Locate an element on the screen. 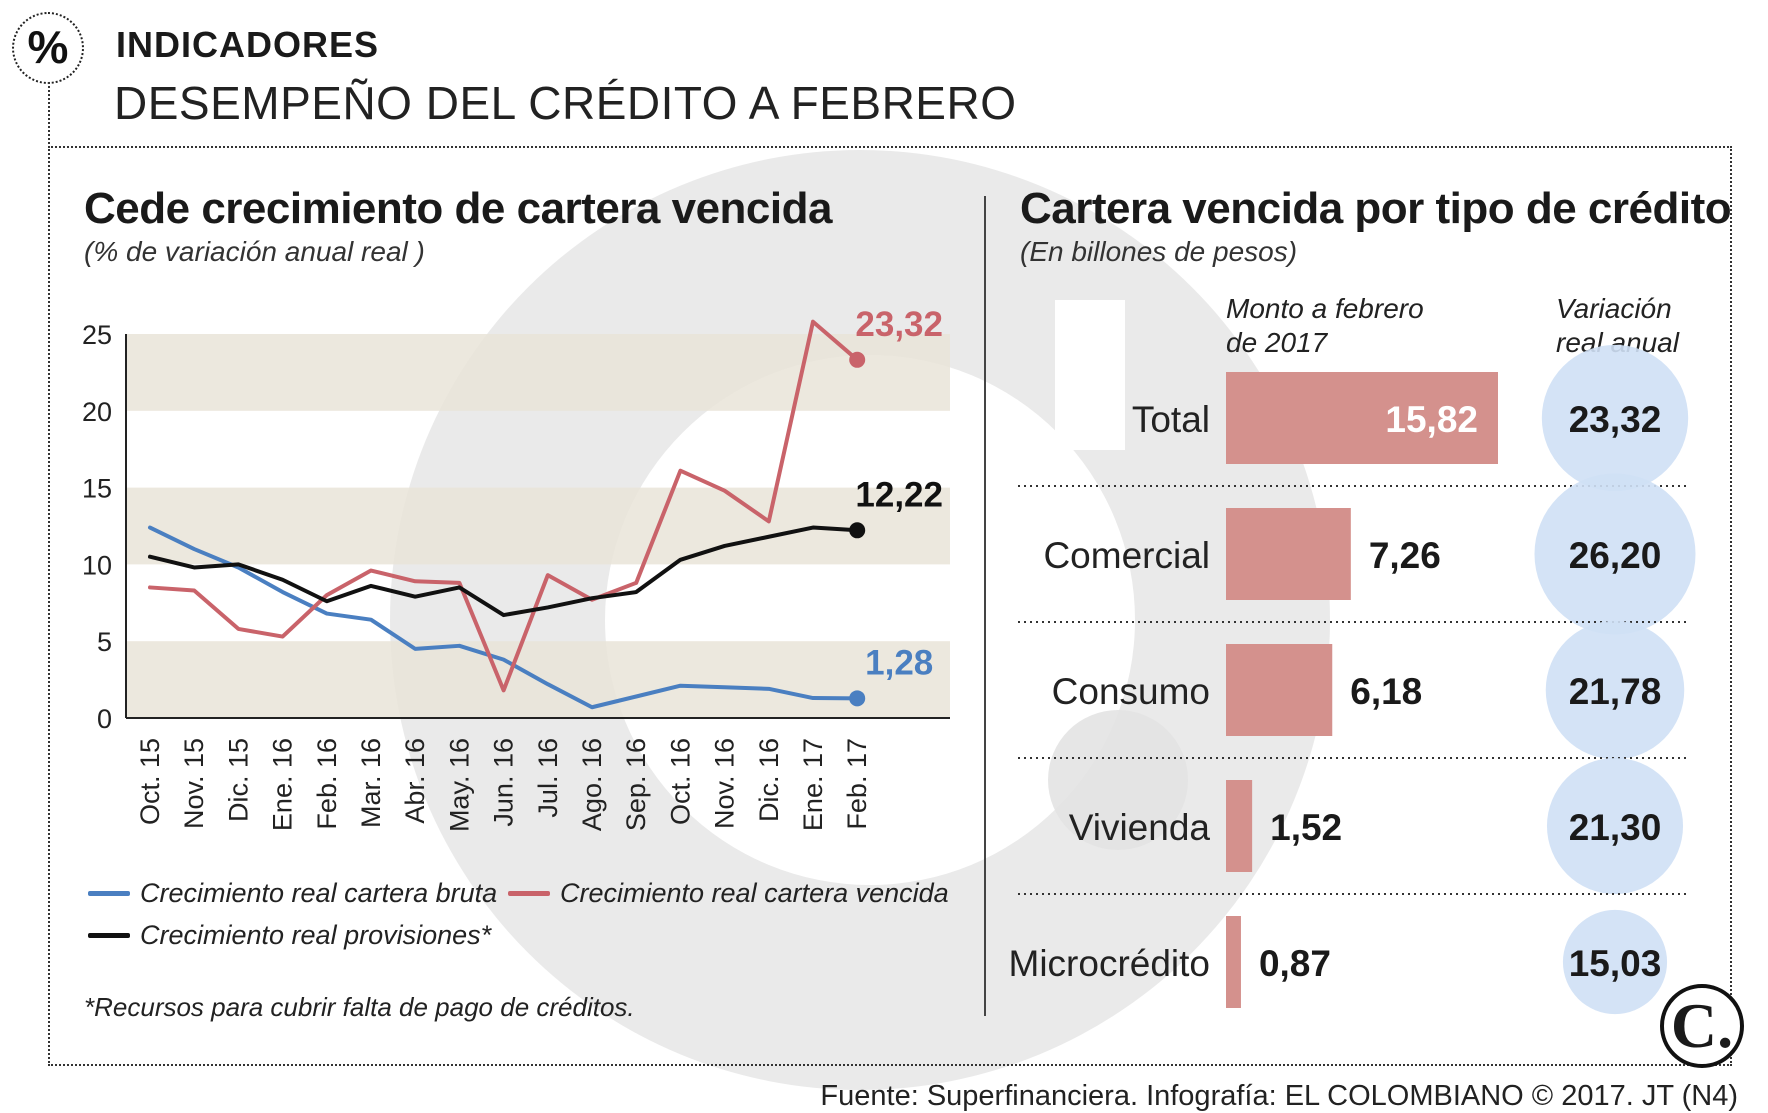  variation-label-2: 21,78 is located at coordinates (1615, 691).